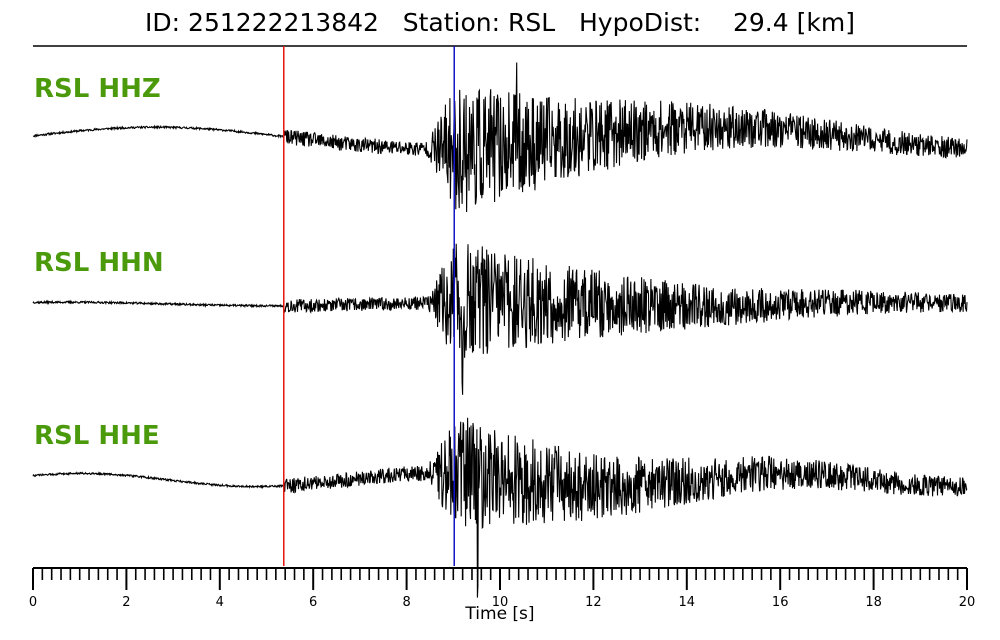 This screenshot has width=1000, height=640. Describe the element at coordinates (220, 602) in the screenshot. I see `x-tick-label: 4` at that location.